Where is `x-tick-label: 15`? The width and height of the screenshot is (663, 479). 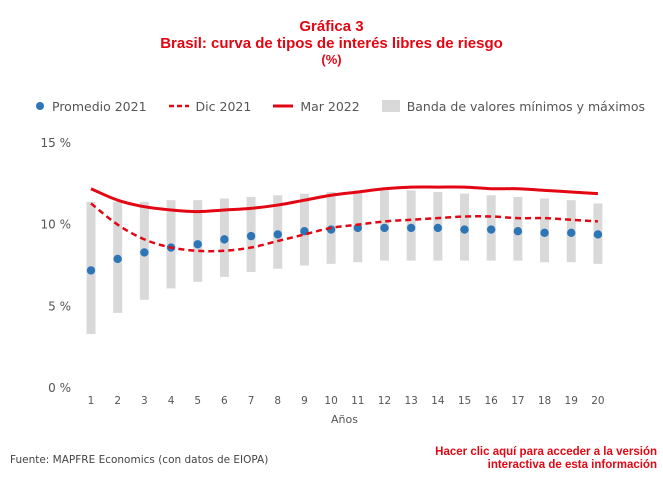
x-tick-label: 15 is located at coordinates (464, 401).